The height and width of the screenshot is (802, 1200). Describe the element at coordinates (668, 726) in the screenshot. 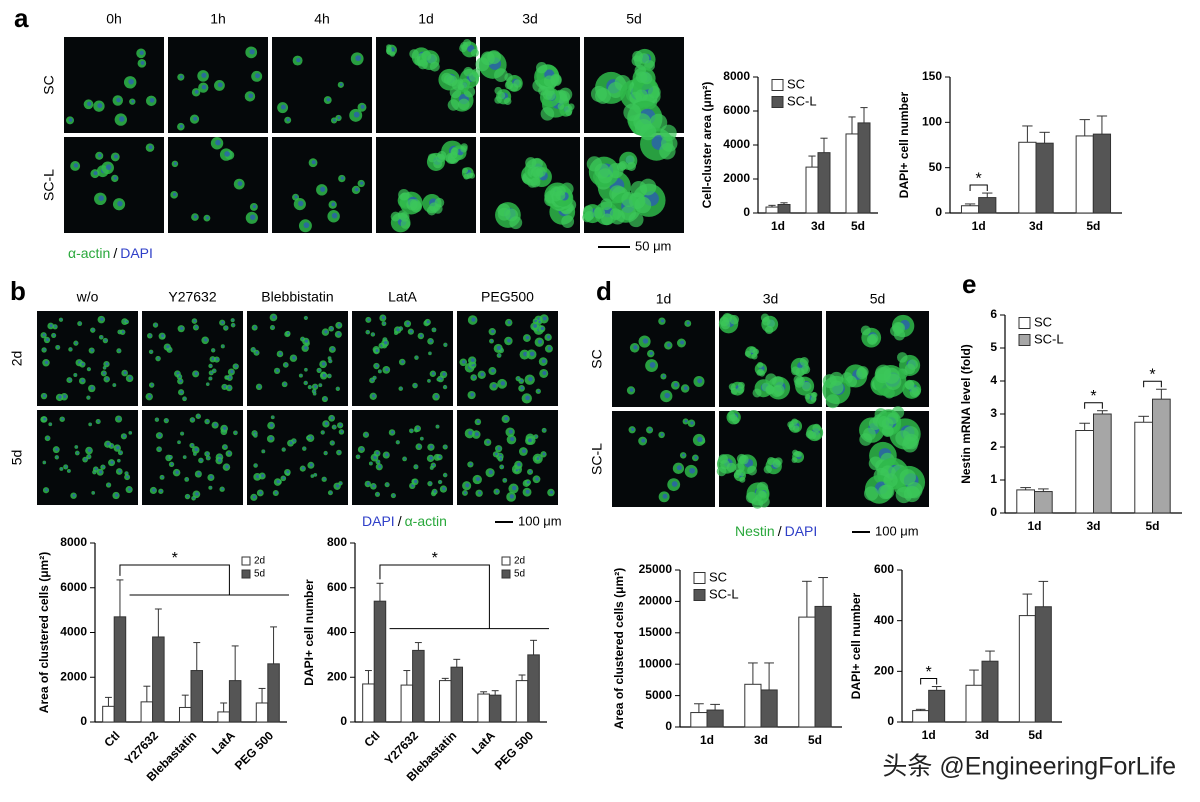

I see `y-tick-label: 0` at that location.